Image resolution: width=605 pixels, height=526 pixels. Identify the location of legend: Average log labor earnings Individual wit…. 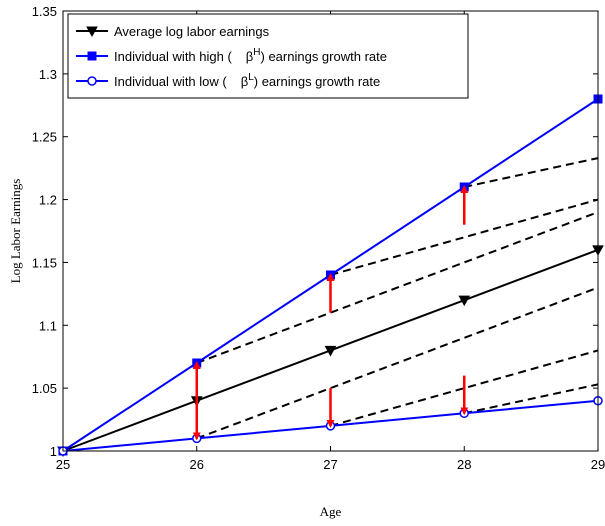
(268, 56).